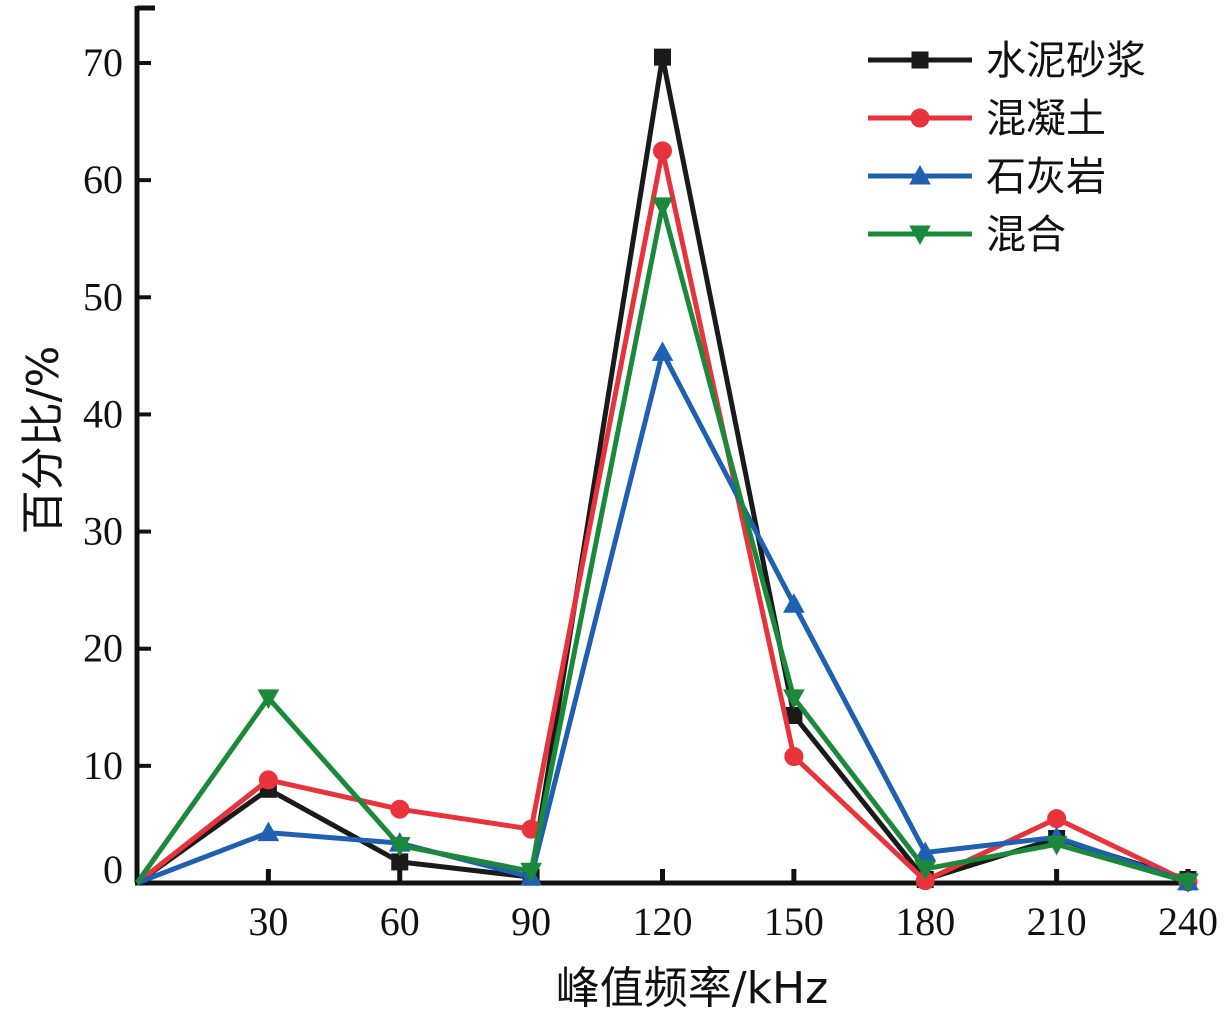 This screenshot has height=1020, width=1231. I want to click on legend-entry: 水泥砂浆, so click(1007, 61).